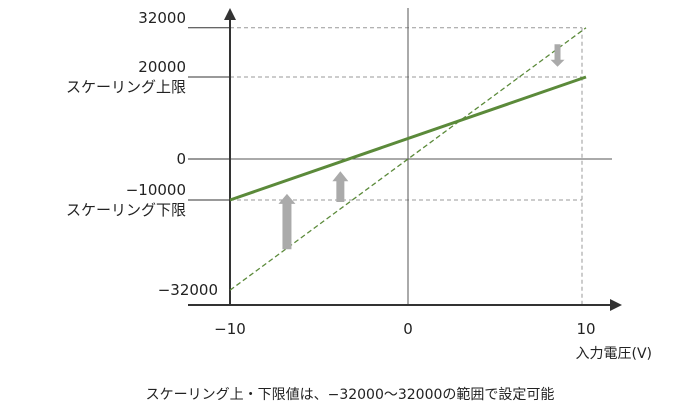 This screenshot has height=410, width=700. What do you see at coordinates (616, 305) in the screenshot?
I see `x-axis-arrowhead` at bounding box center [616, 305].